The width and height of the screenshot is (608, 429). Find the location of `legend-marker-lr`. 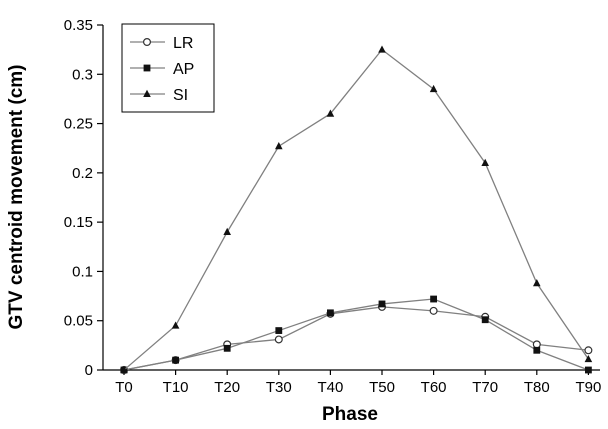

legend-marker-lr is located at coordinates (147, 41).